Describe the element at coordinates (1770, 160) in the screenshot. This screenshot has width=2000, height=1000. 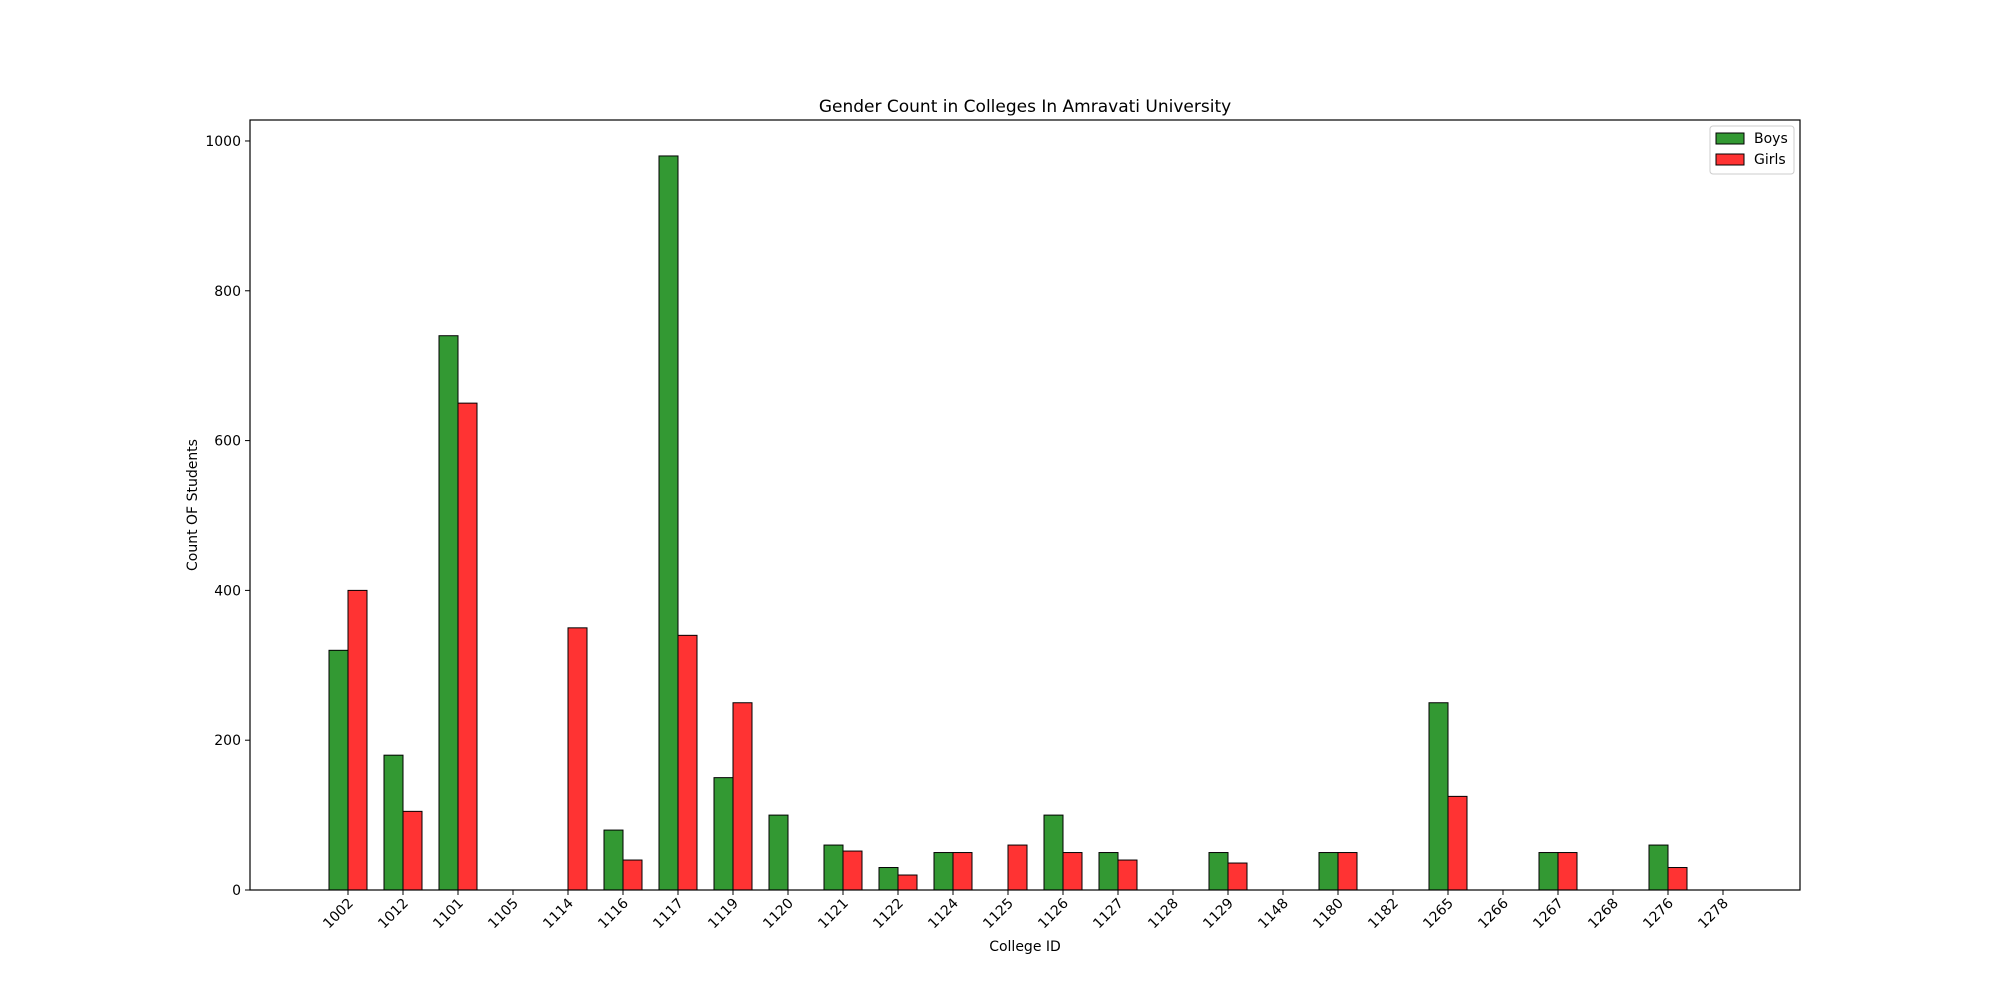
I see `legend-label-girls: Girls` at that location.